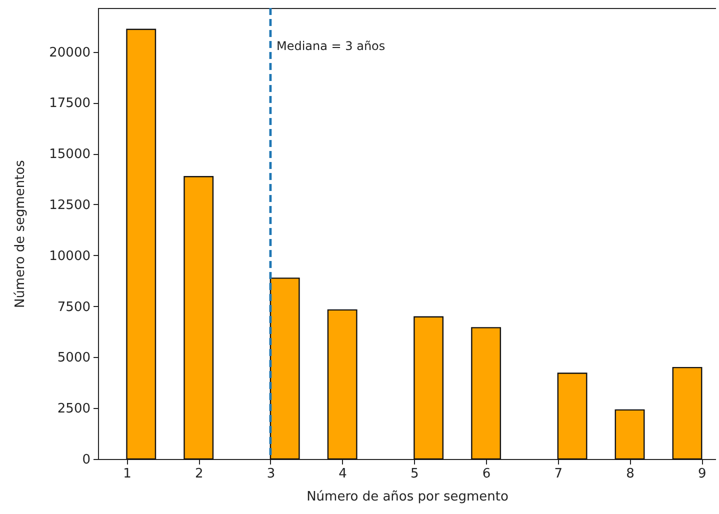 The height and width of the screenshot is (514, 719). What do you see at coordinates (73, 307) in the screenshot?
I see `y-tick-label: 7500` at bounding box center [73, 307].